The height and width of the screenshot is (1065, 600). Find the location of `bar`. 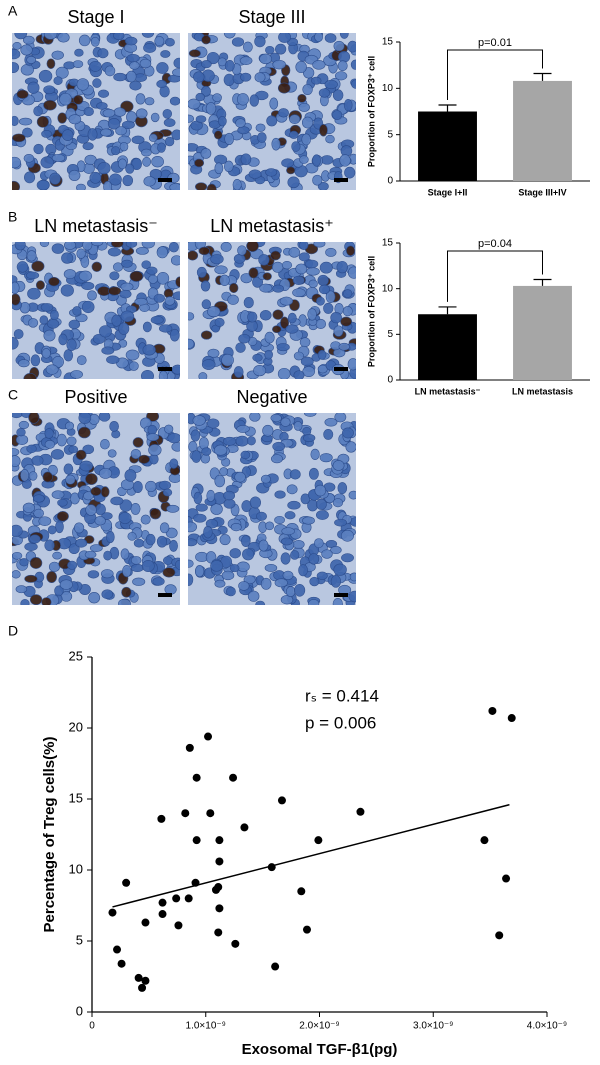

bar is located at coordinates (447, 146).